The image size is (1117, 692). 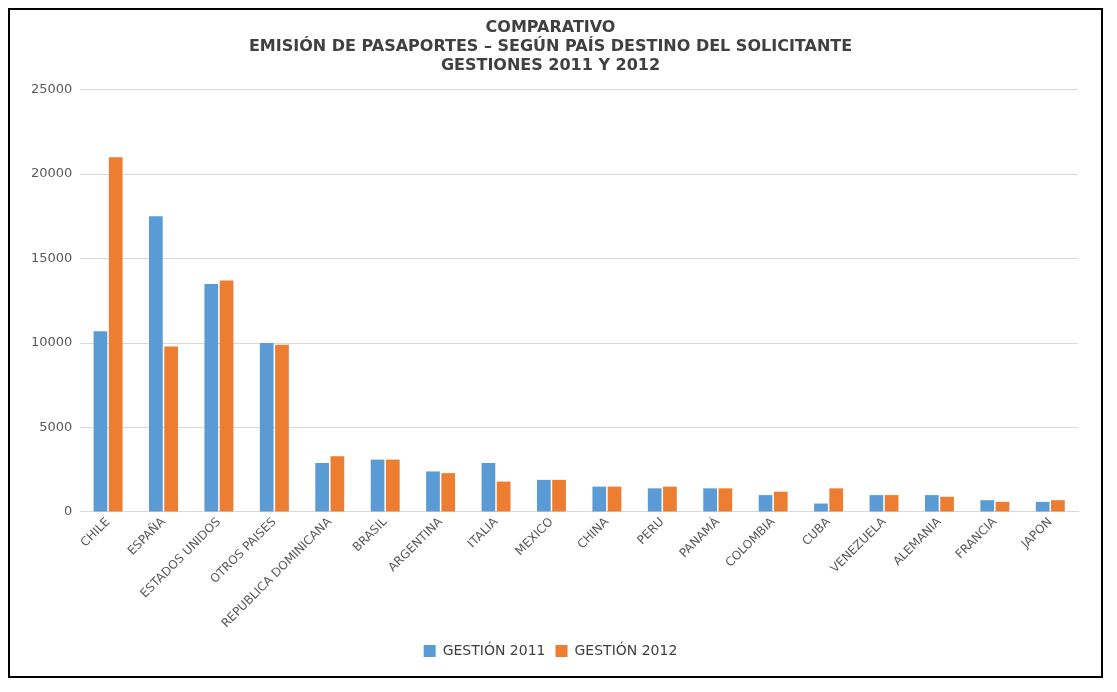 I want to click on text: GESTIONES 2011 Y 2012, so click(x=550, y=65).